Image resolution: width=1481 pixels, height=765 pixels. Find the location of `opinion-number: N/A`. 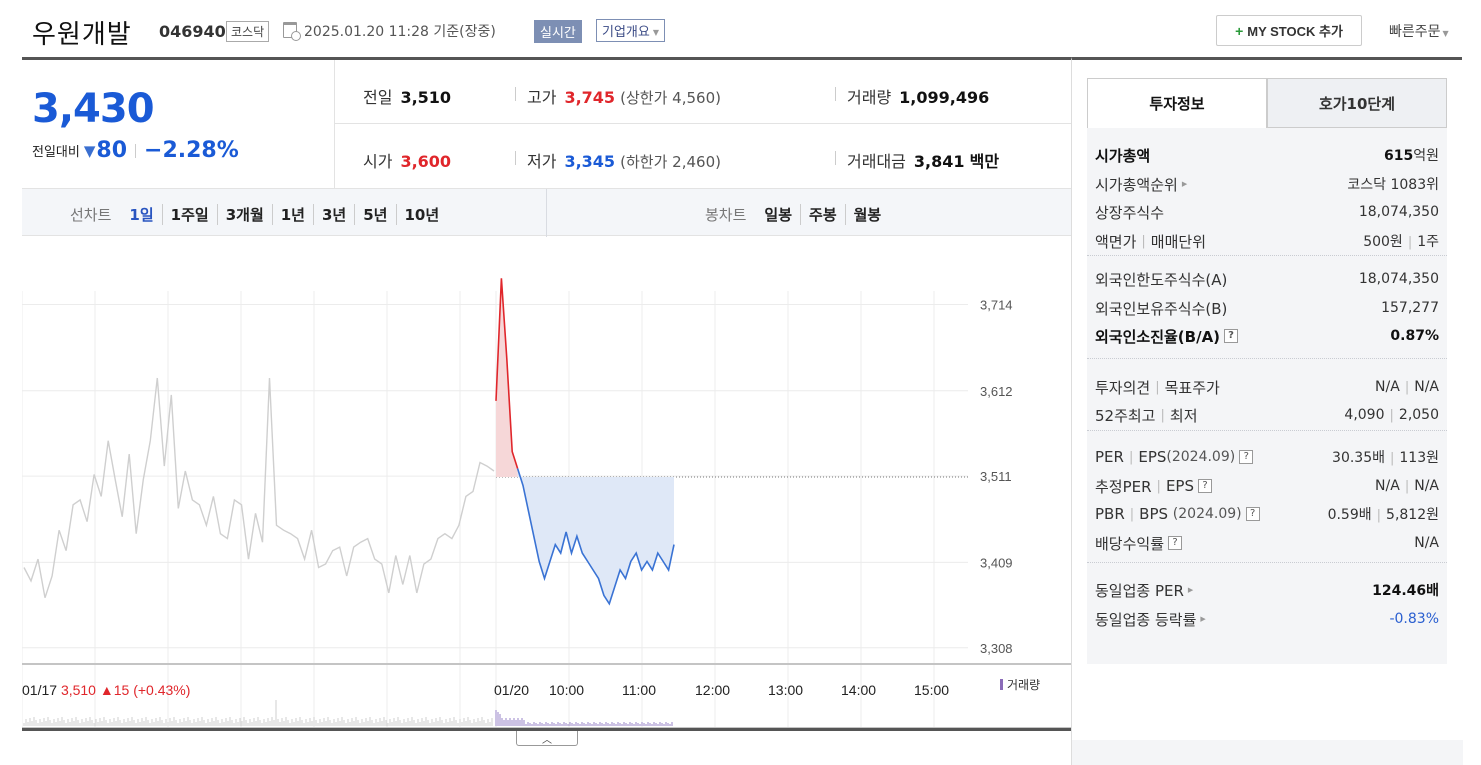

opinion-number: N/A is located at coordinates (1387, 387).